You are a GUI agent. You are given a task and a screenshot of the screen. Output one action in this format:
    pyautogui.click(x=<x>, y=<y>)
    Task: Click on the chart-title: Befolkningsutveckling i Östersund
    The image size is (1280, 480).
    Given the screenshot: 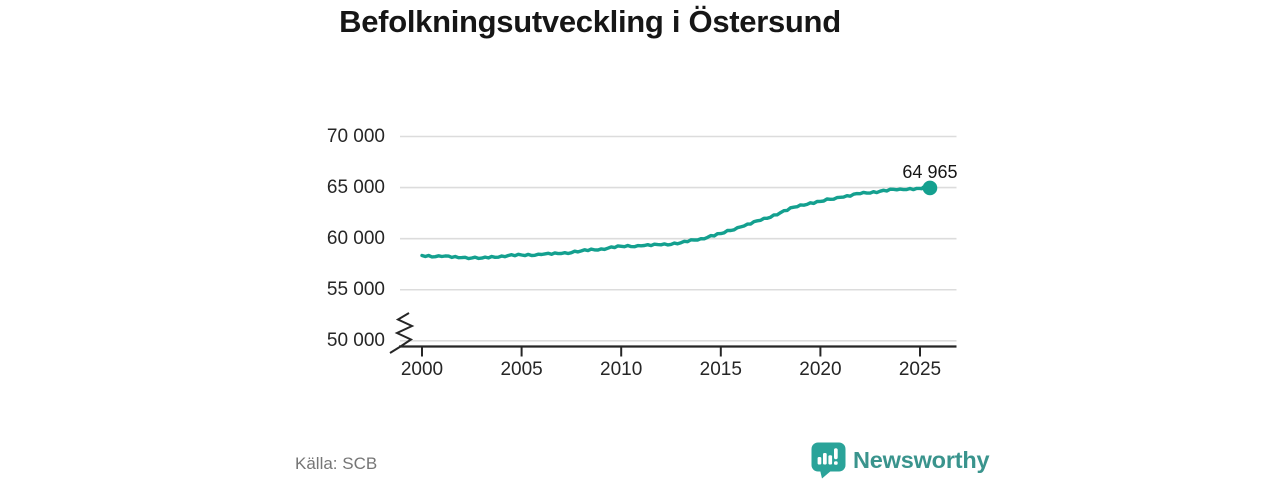 What is the action you would take?
    pyautogui.click(x=590, y=21)
    